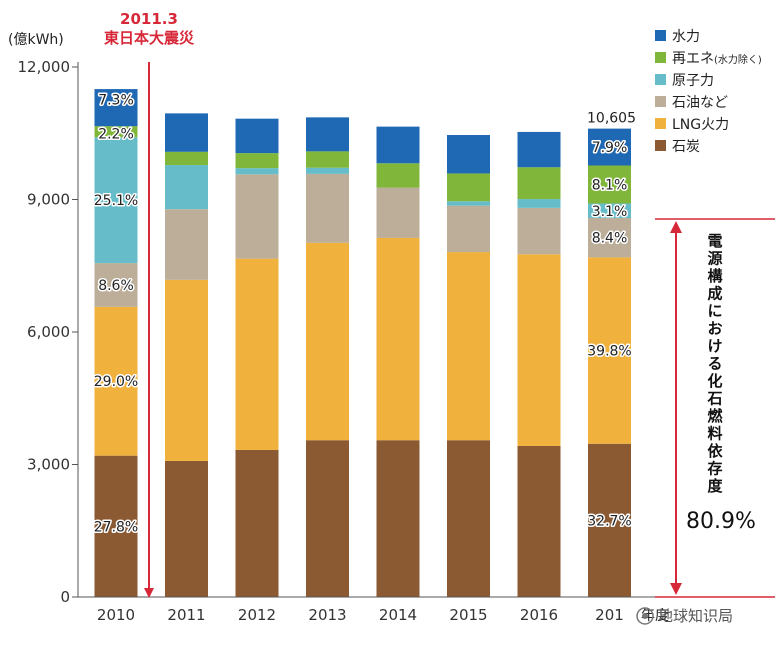  What do you see at coordinates (48, 200) in the screenshot?
I see `y-tick-label: 9,000` at bounding box center [48, 200].